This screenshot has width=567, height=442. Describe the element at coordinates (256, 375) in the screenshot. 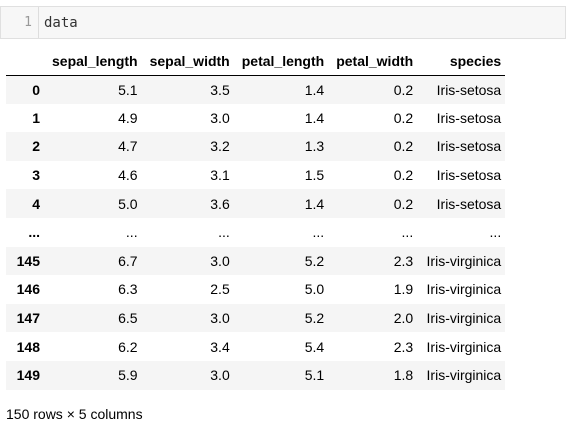

I see `table-row: 149 5.9 3.0 5.1 1.8 Iris-virginica` at that location.